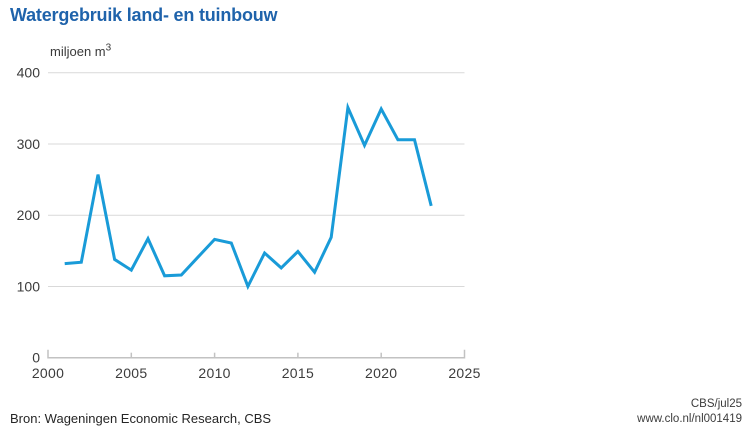  What do you see at coordinates (716, 404) in the screenshot?
I see `credit-label: CBS/jul25` at bounding box center [716, 404].